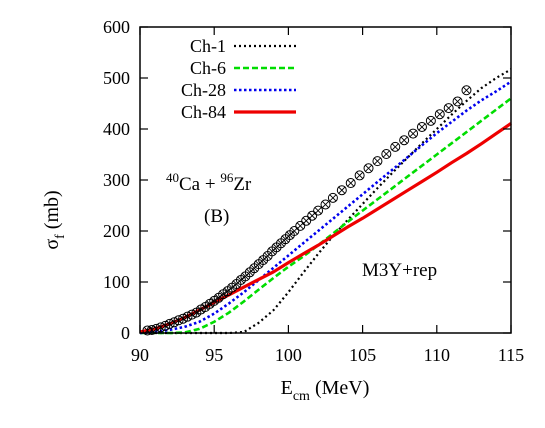  Describe the element at coordinates (172, 177) in the screenshot. I see `reaction-mass-1: 40` at that location.